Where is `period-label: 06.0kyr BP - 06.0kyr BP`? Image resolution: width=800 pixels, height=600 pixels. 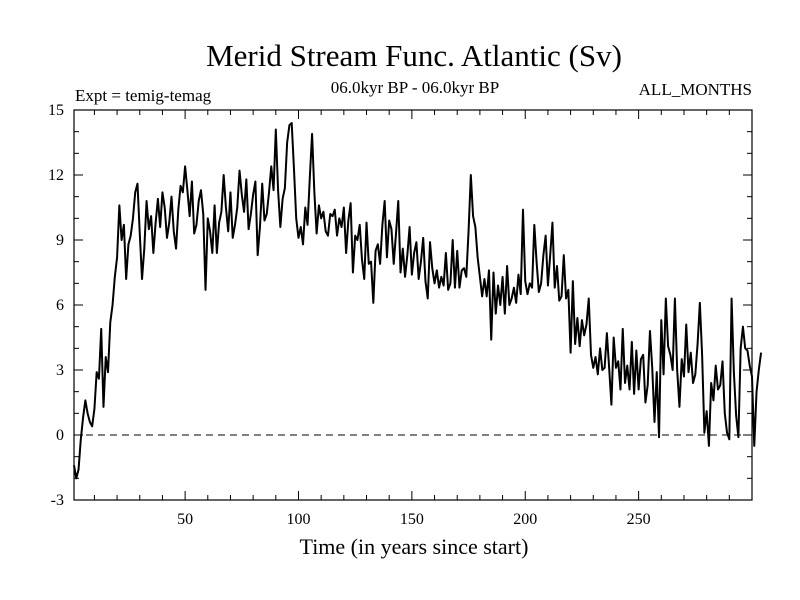
period-label: 06.0kyr BP - 06.0kyr BP is located at coordinates (415, 87).